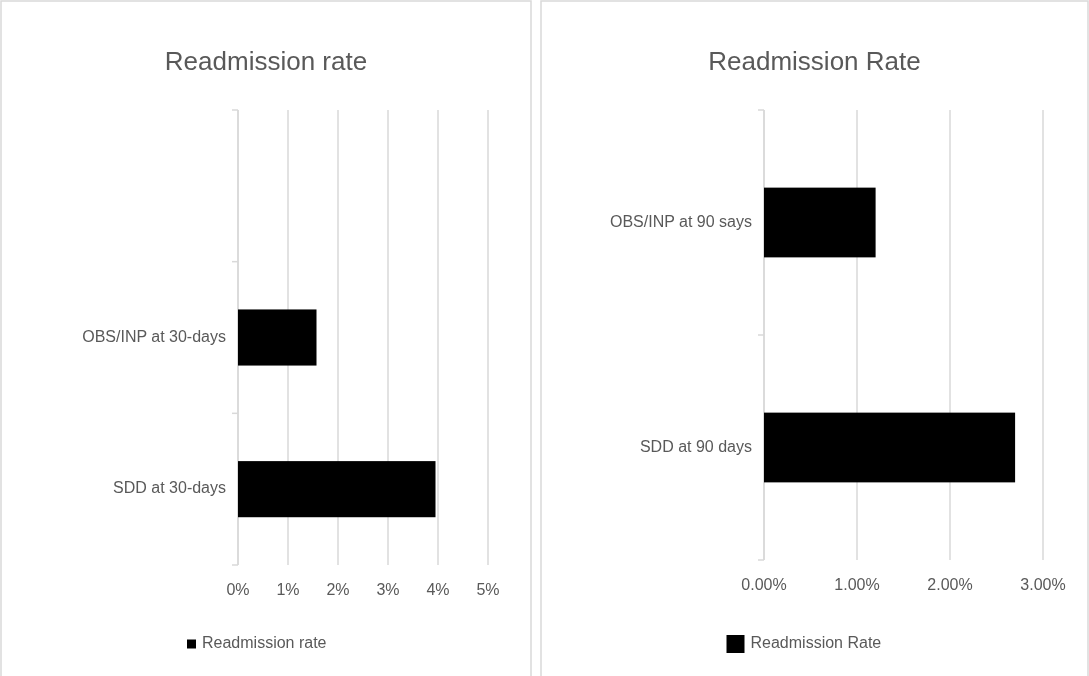 This screenshot has height=676, width=1089. Describe the element at coordinates (488, 589) in the screenshot. I see `x-tick-label: 5%` at that location.